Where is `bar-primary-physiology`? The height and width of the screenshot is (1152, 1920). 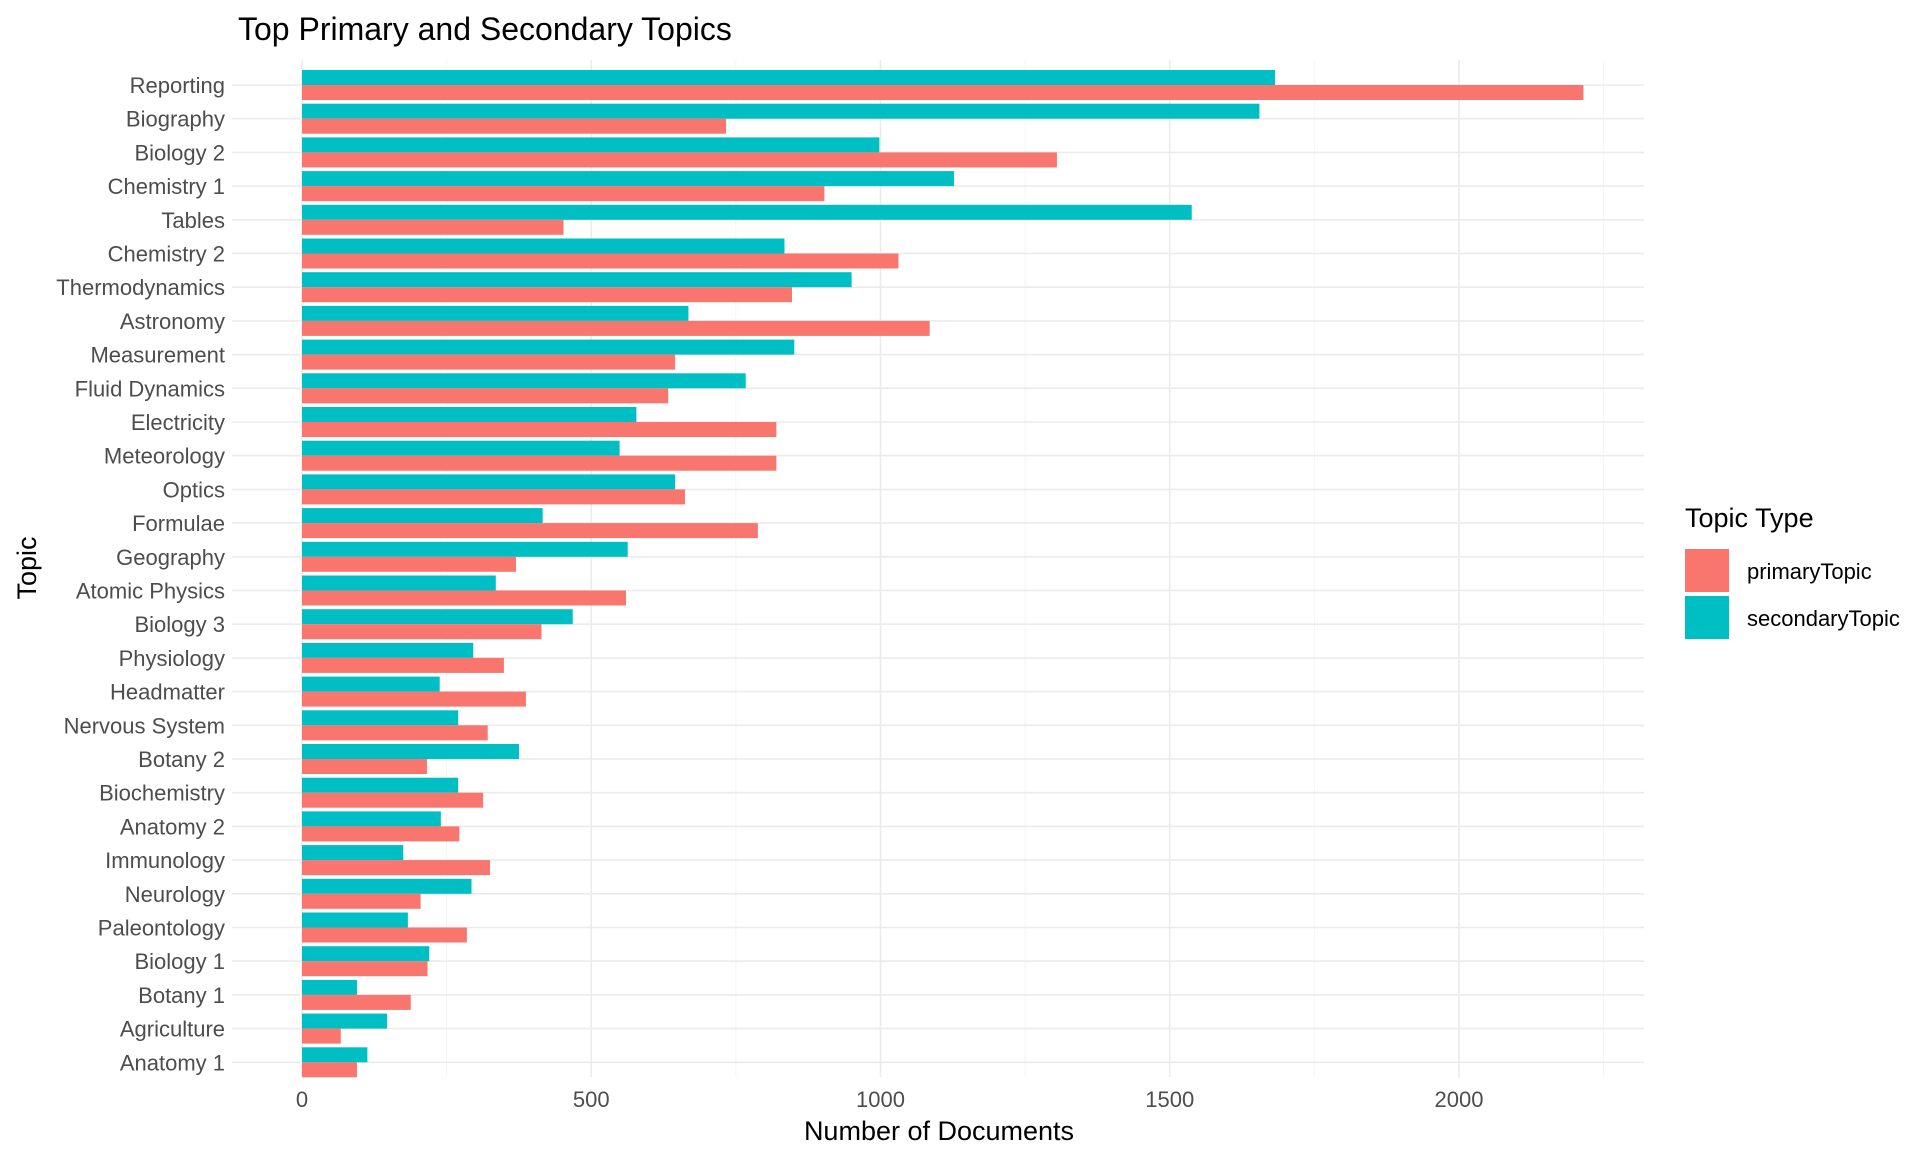
bar-primary-physiology is located at coordinates (403, 665).